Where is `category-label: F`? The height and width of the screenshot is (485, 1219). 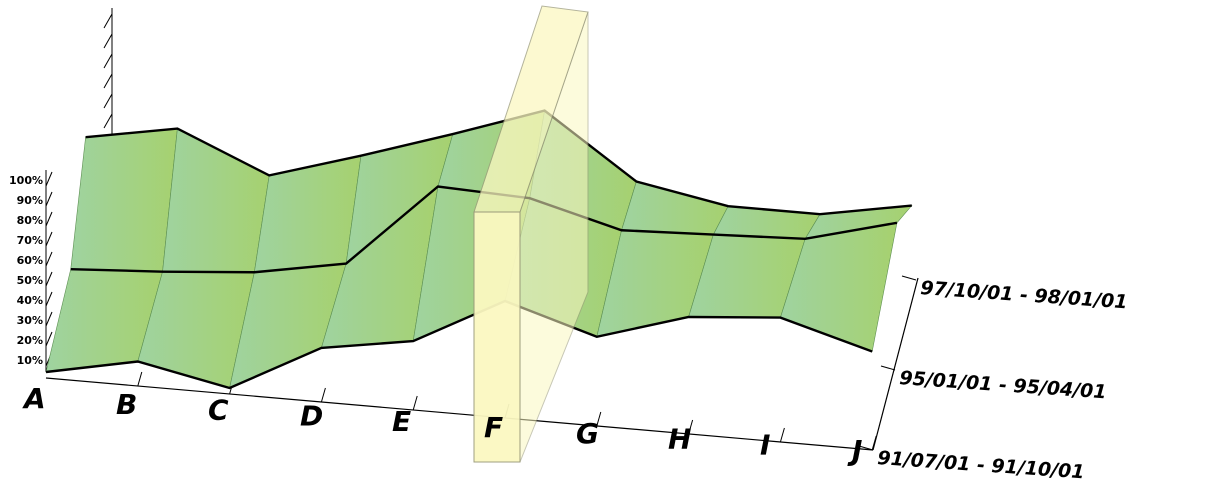 category-label: F is located at coordinates (493, 427).